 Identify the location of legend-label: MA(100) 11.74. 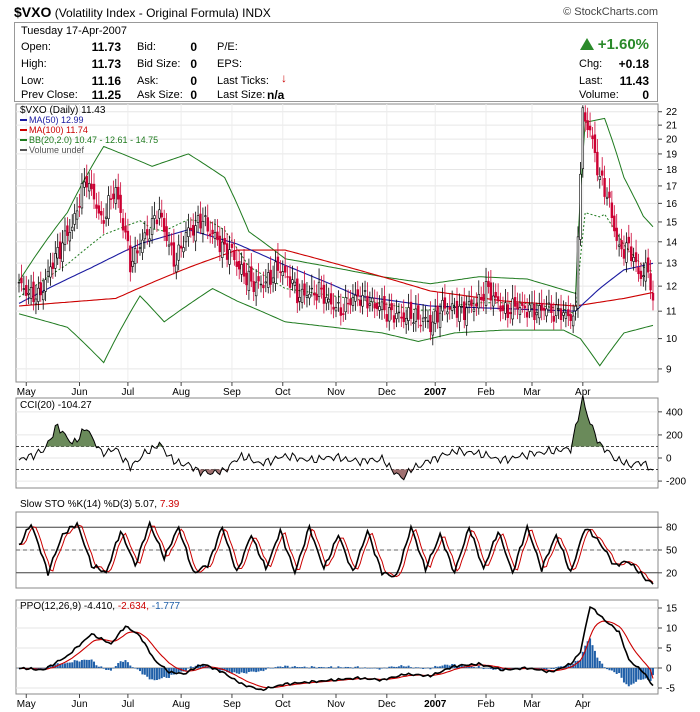
(58, 130).